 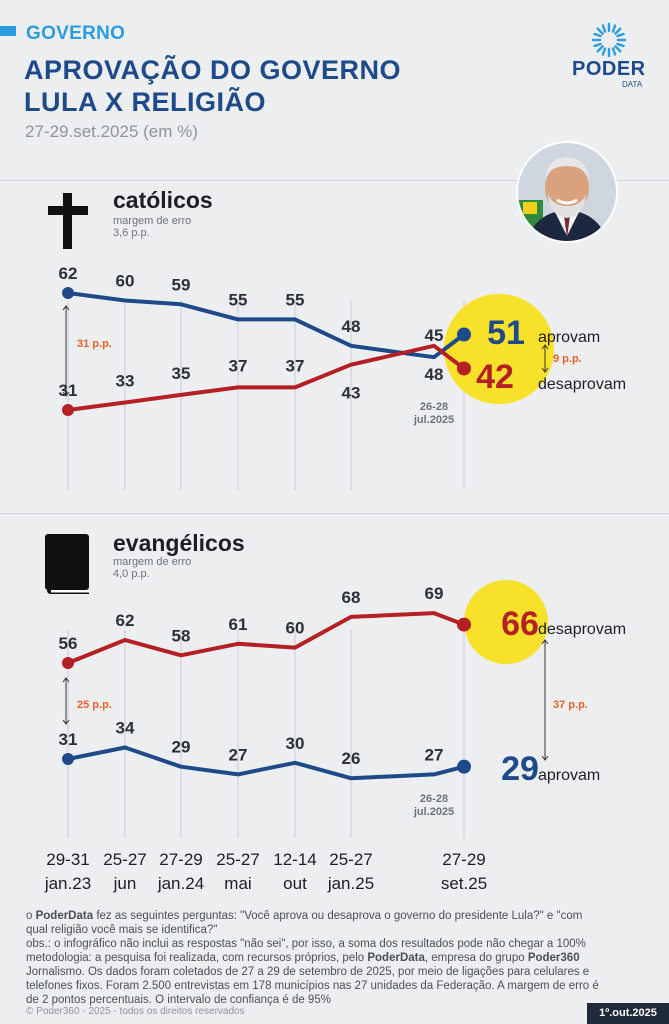 I want to click on evangelicos-gap-end-label: 37 p.p., so click(x=570, y=705).